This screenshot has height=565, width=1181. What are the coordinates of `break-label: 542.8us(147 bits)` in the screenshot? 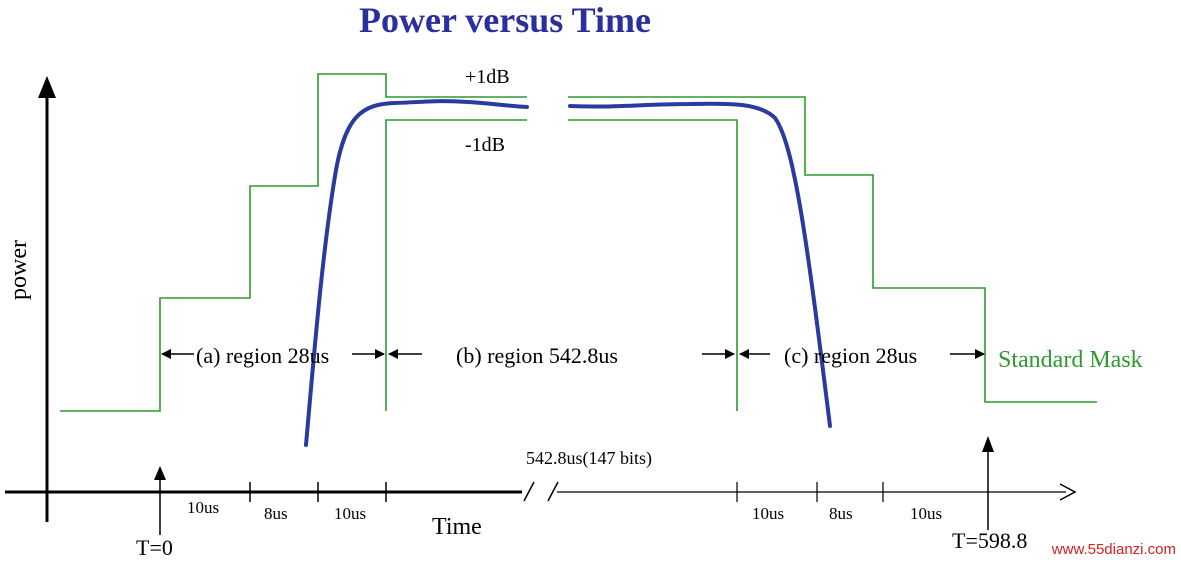 It's located at (589, 458).